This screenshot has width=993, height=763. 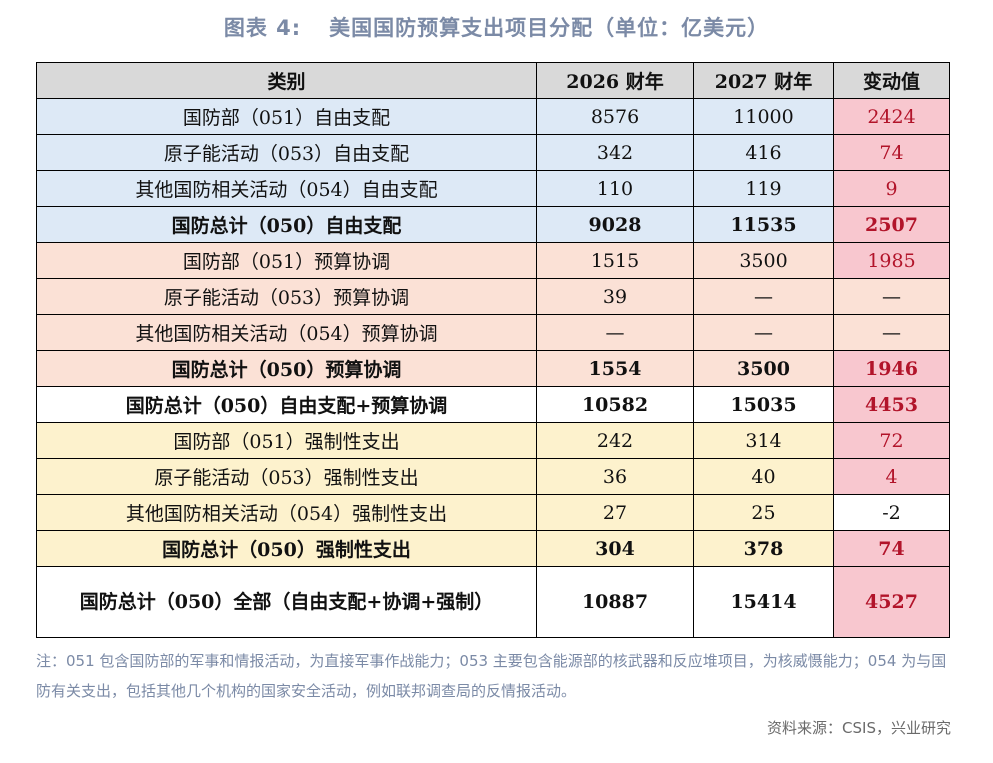 I want to click on category-cell: 国防总计（050）预算协调, so click(x=286, y=368).